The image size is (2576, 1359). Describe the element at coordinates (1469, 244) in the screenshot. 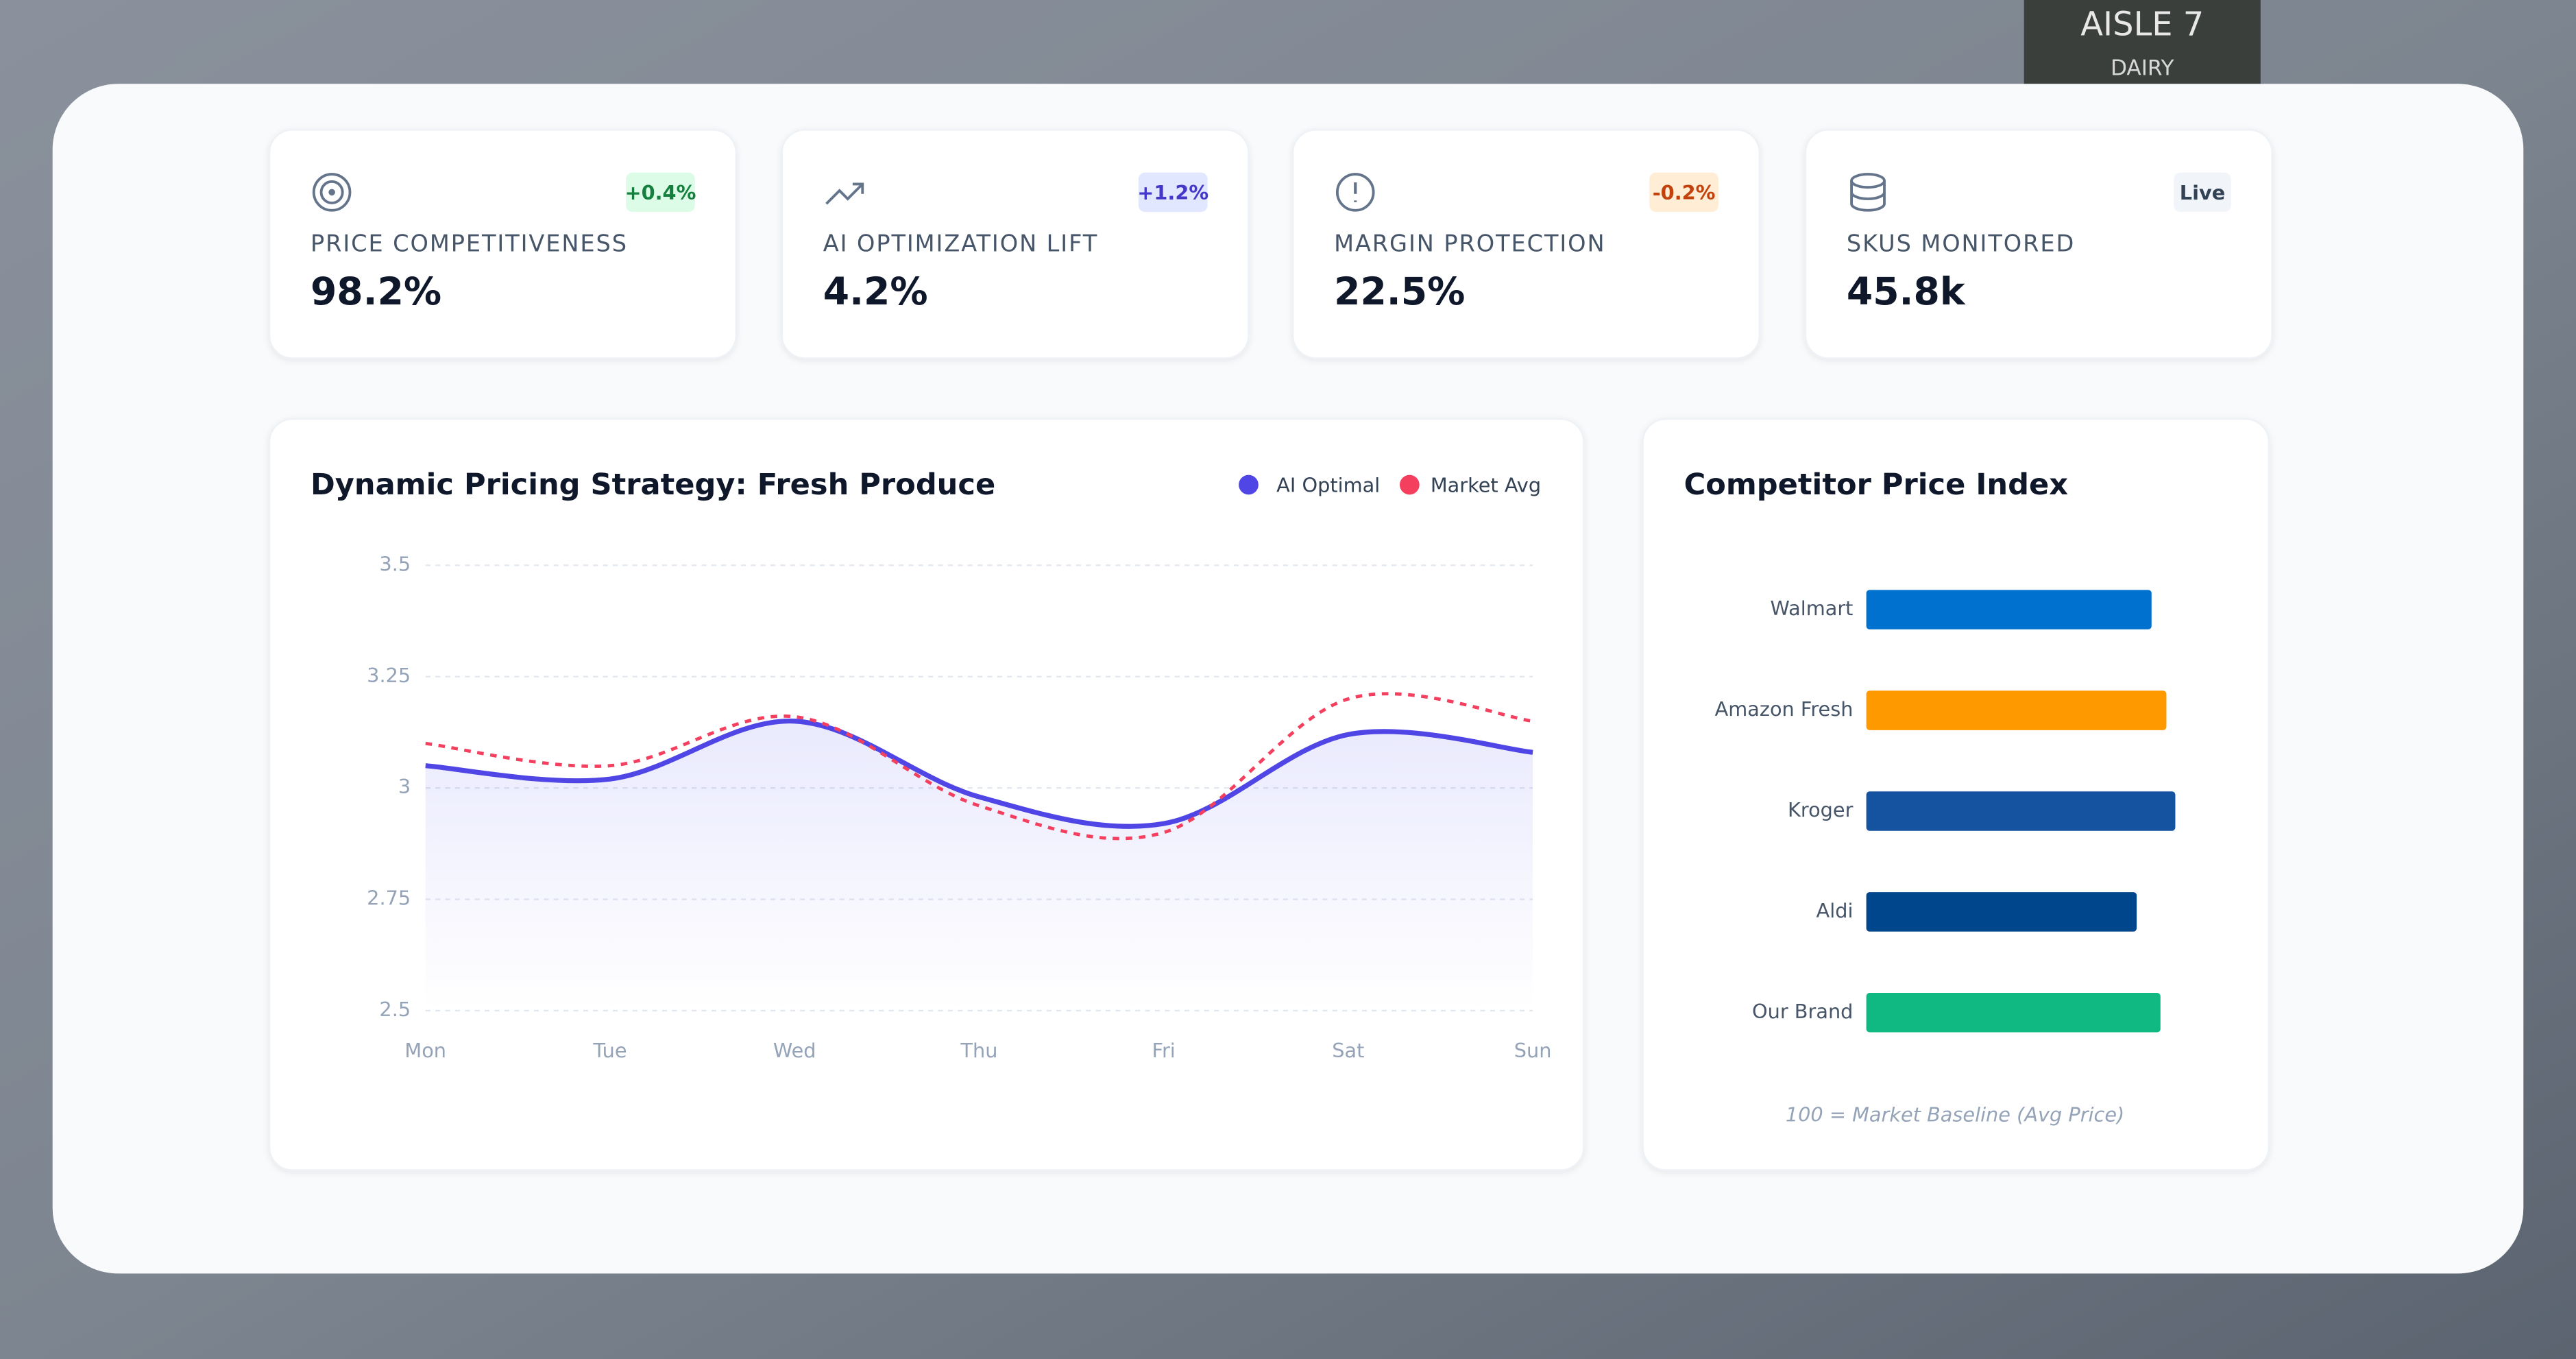

I see `kpi-label: MARGIN PROTECTION` at that location.